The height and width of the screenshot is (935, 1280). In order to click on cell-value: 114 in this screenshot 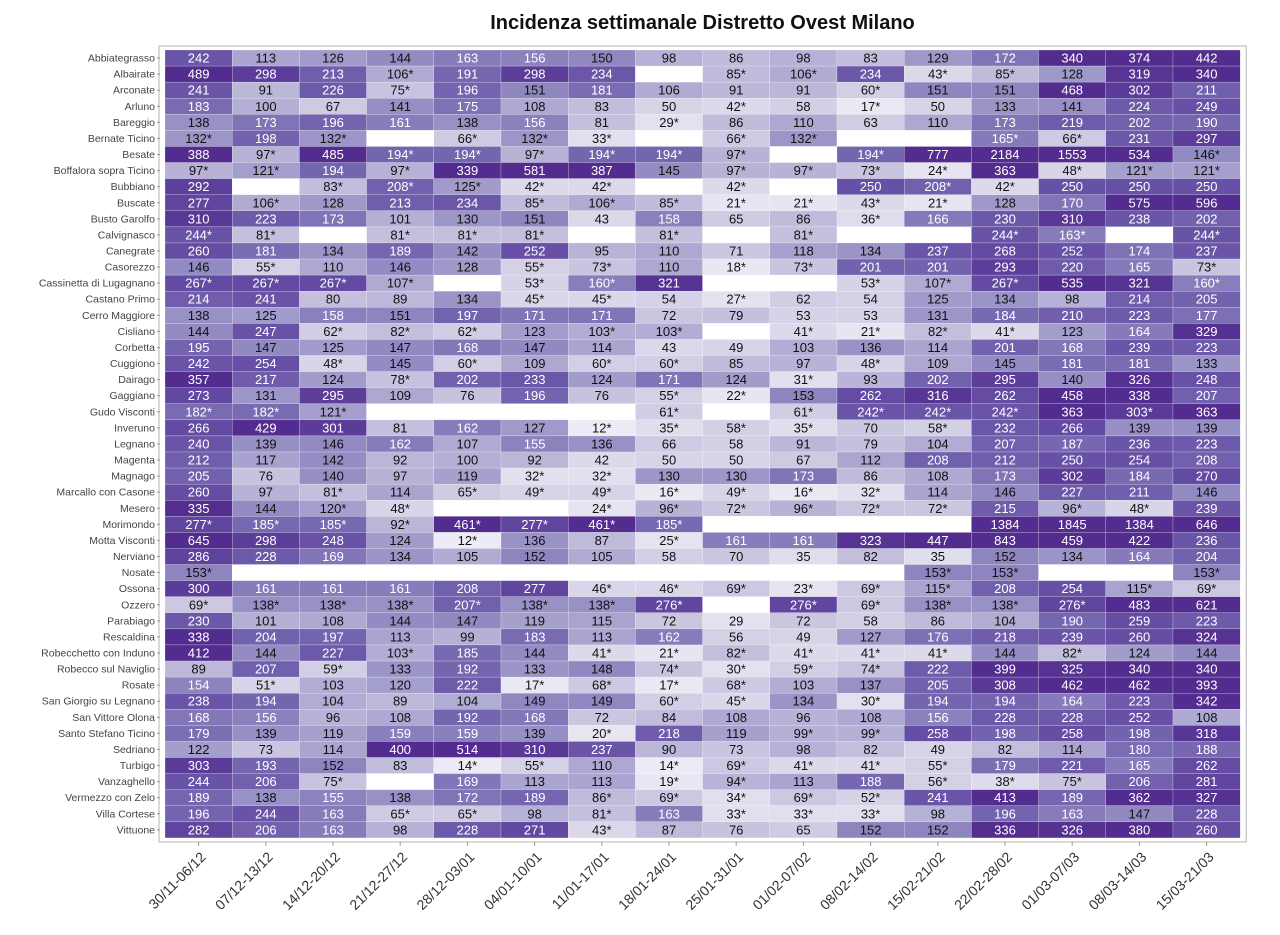, I will do `click(1072, 749)`.